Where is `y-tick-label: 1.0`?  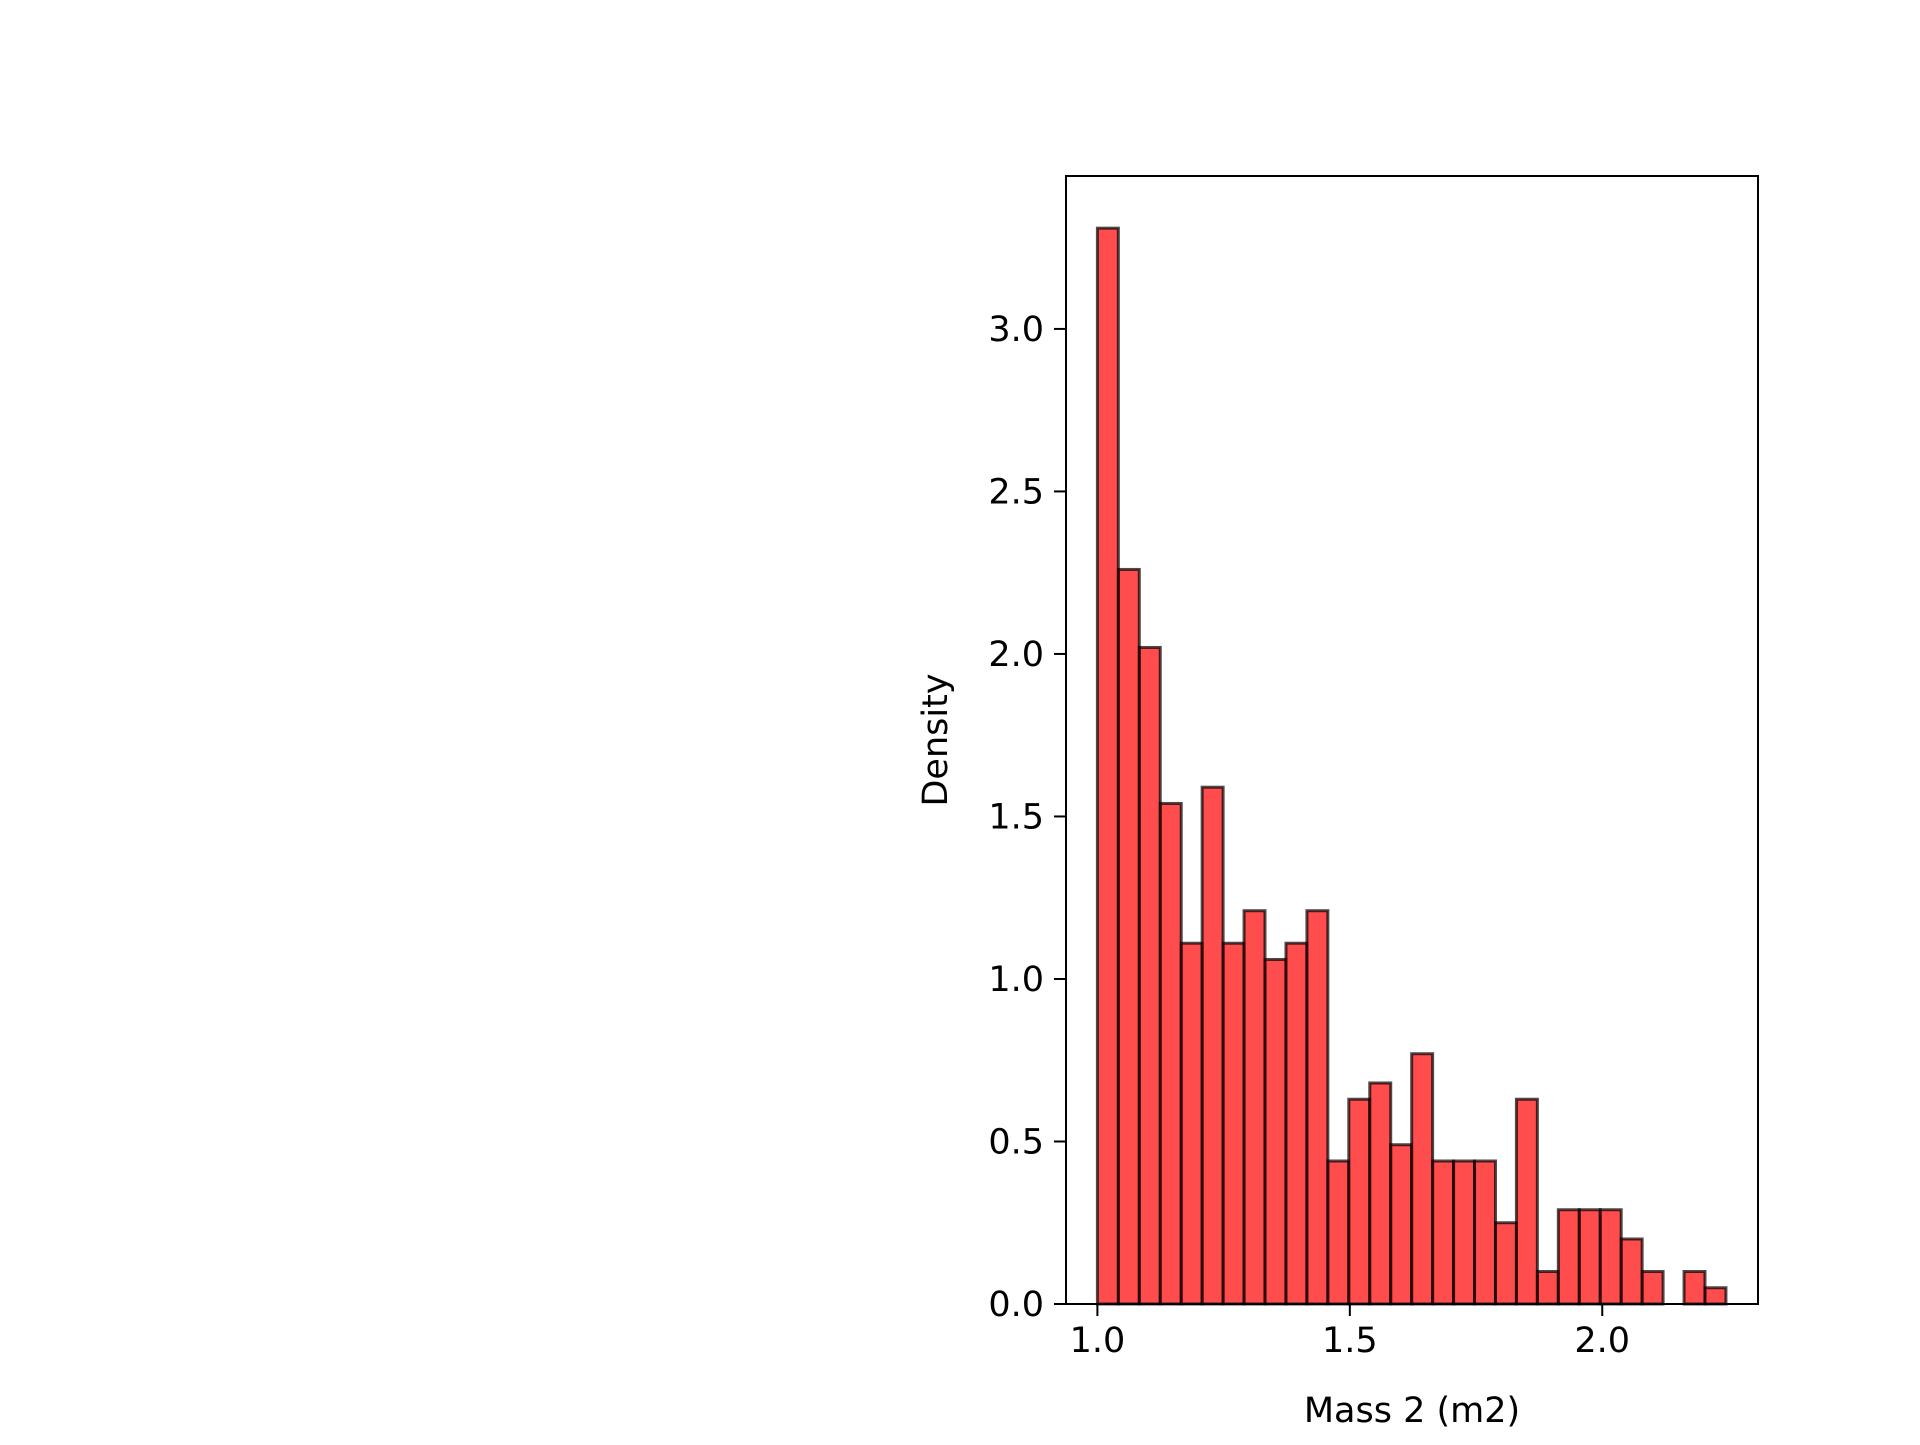 y-tick-label: 1.0 is located at coordinates (1016, 980).